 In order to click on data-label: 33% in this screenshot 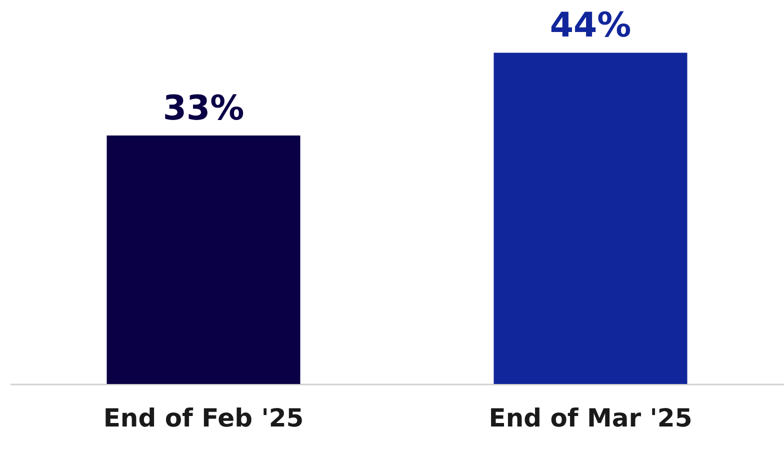, I will do `click(203, 108)`.